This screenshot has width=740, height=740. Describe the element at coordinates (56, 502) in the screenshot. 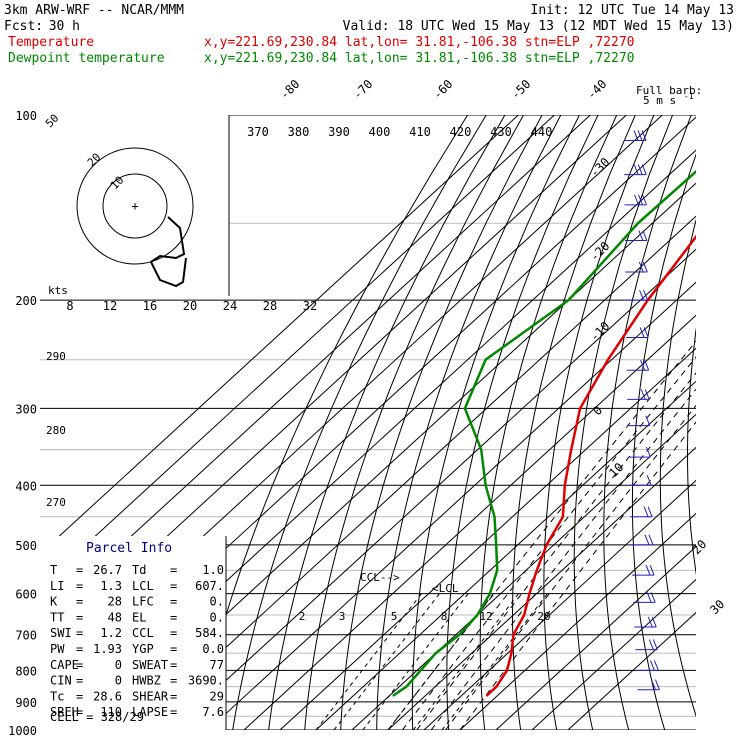

I see `dry-adiabat-label: 270` at that location.